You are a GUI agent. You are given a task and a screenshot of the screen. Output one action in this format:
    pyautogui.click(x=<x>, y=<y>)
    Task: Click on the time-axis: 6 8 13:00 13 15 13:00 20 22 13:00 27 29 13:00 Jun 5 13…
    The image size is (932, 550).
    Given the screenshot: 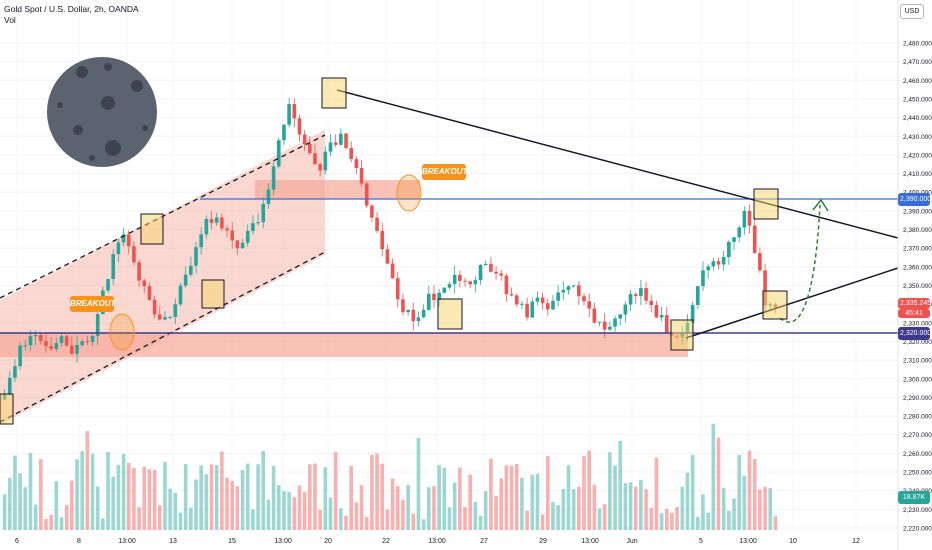 What is the action you would take?
    pyautogui.click(x=437, y=541)
    